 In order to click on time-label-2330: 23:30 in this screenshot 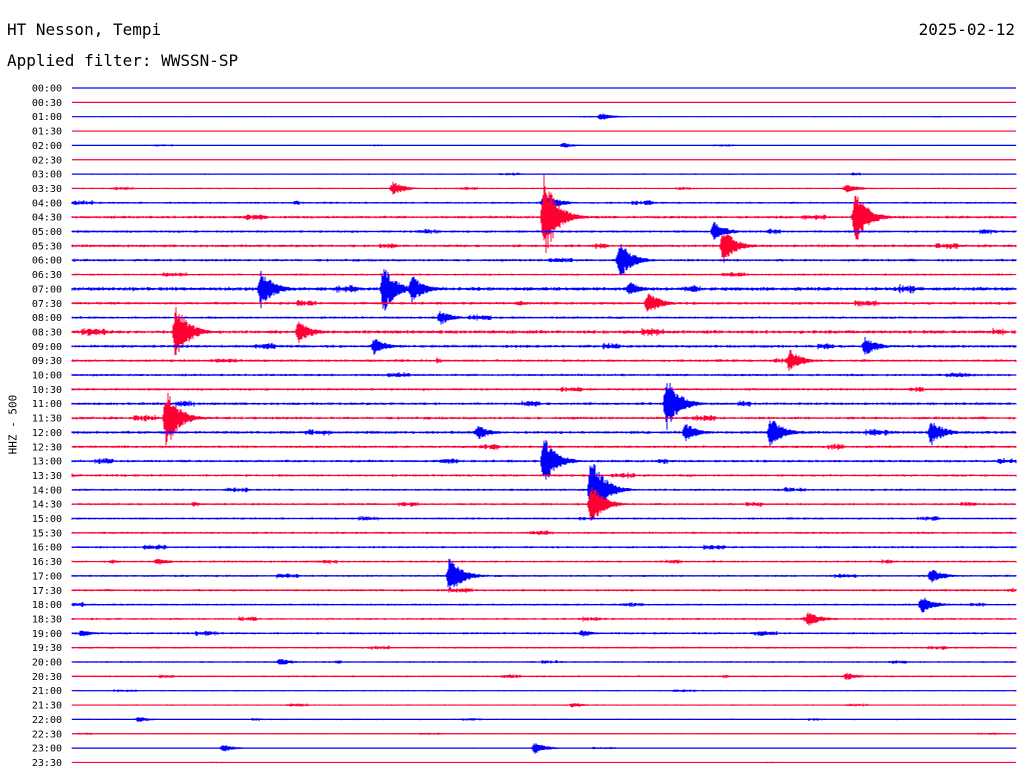, I will do `click(47, 763)`.